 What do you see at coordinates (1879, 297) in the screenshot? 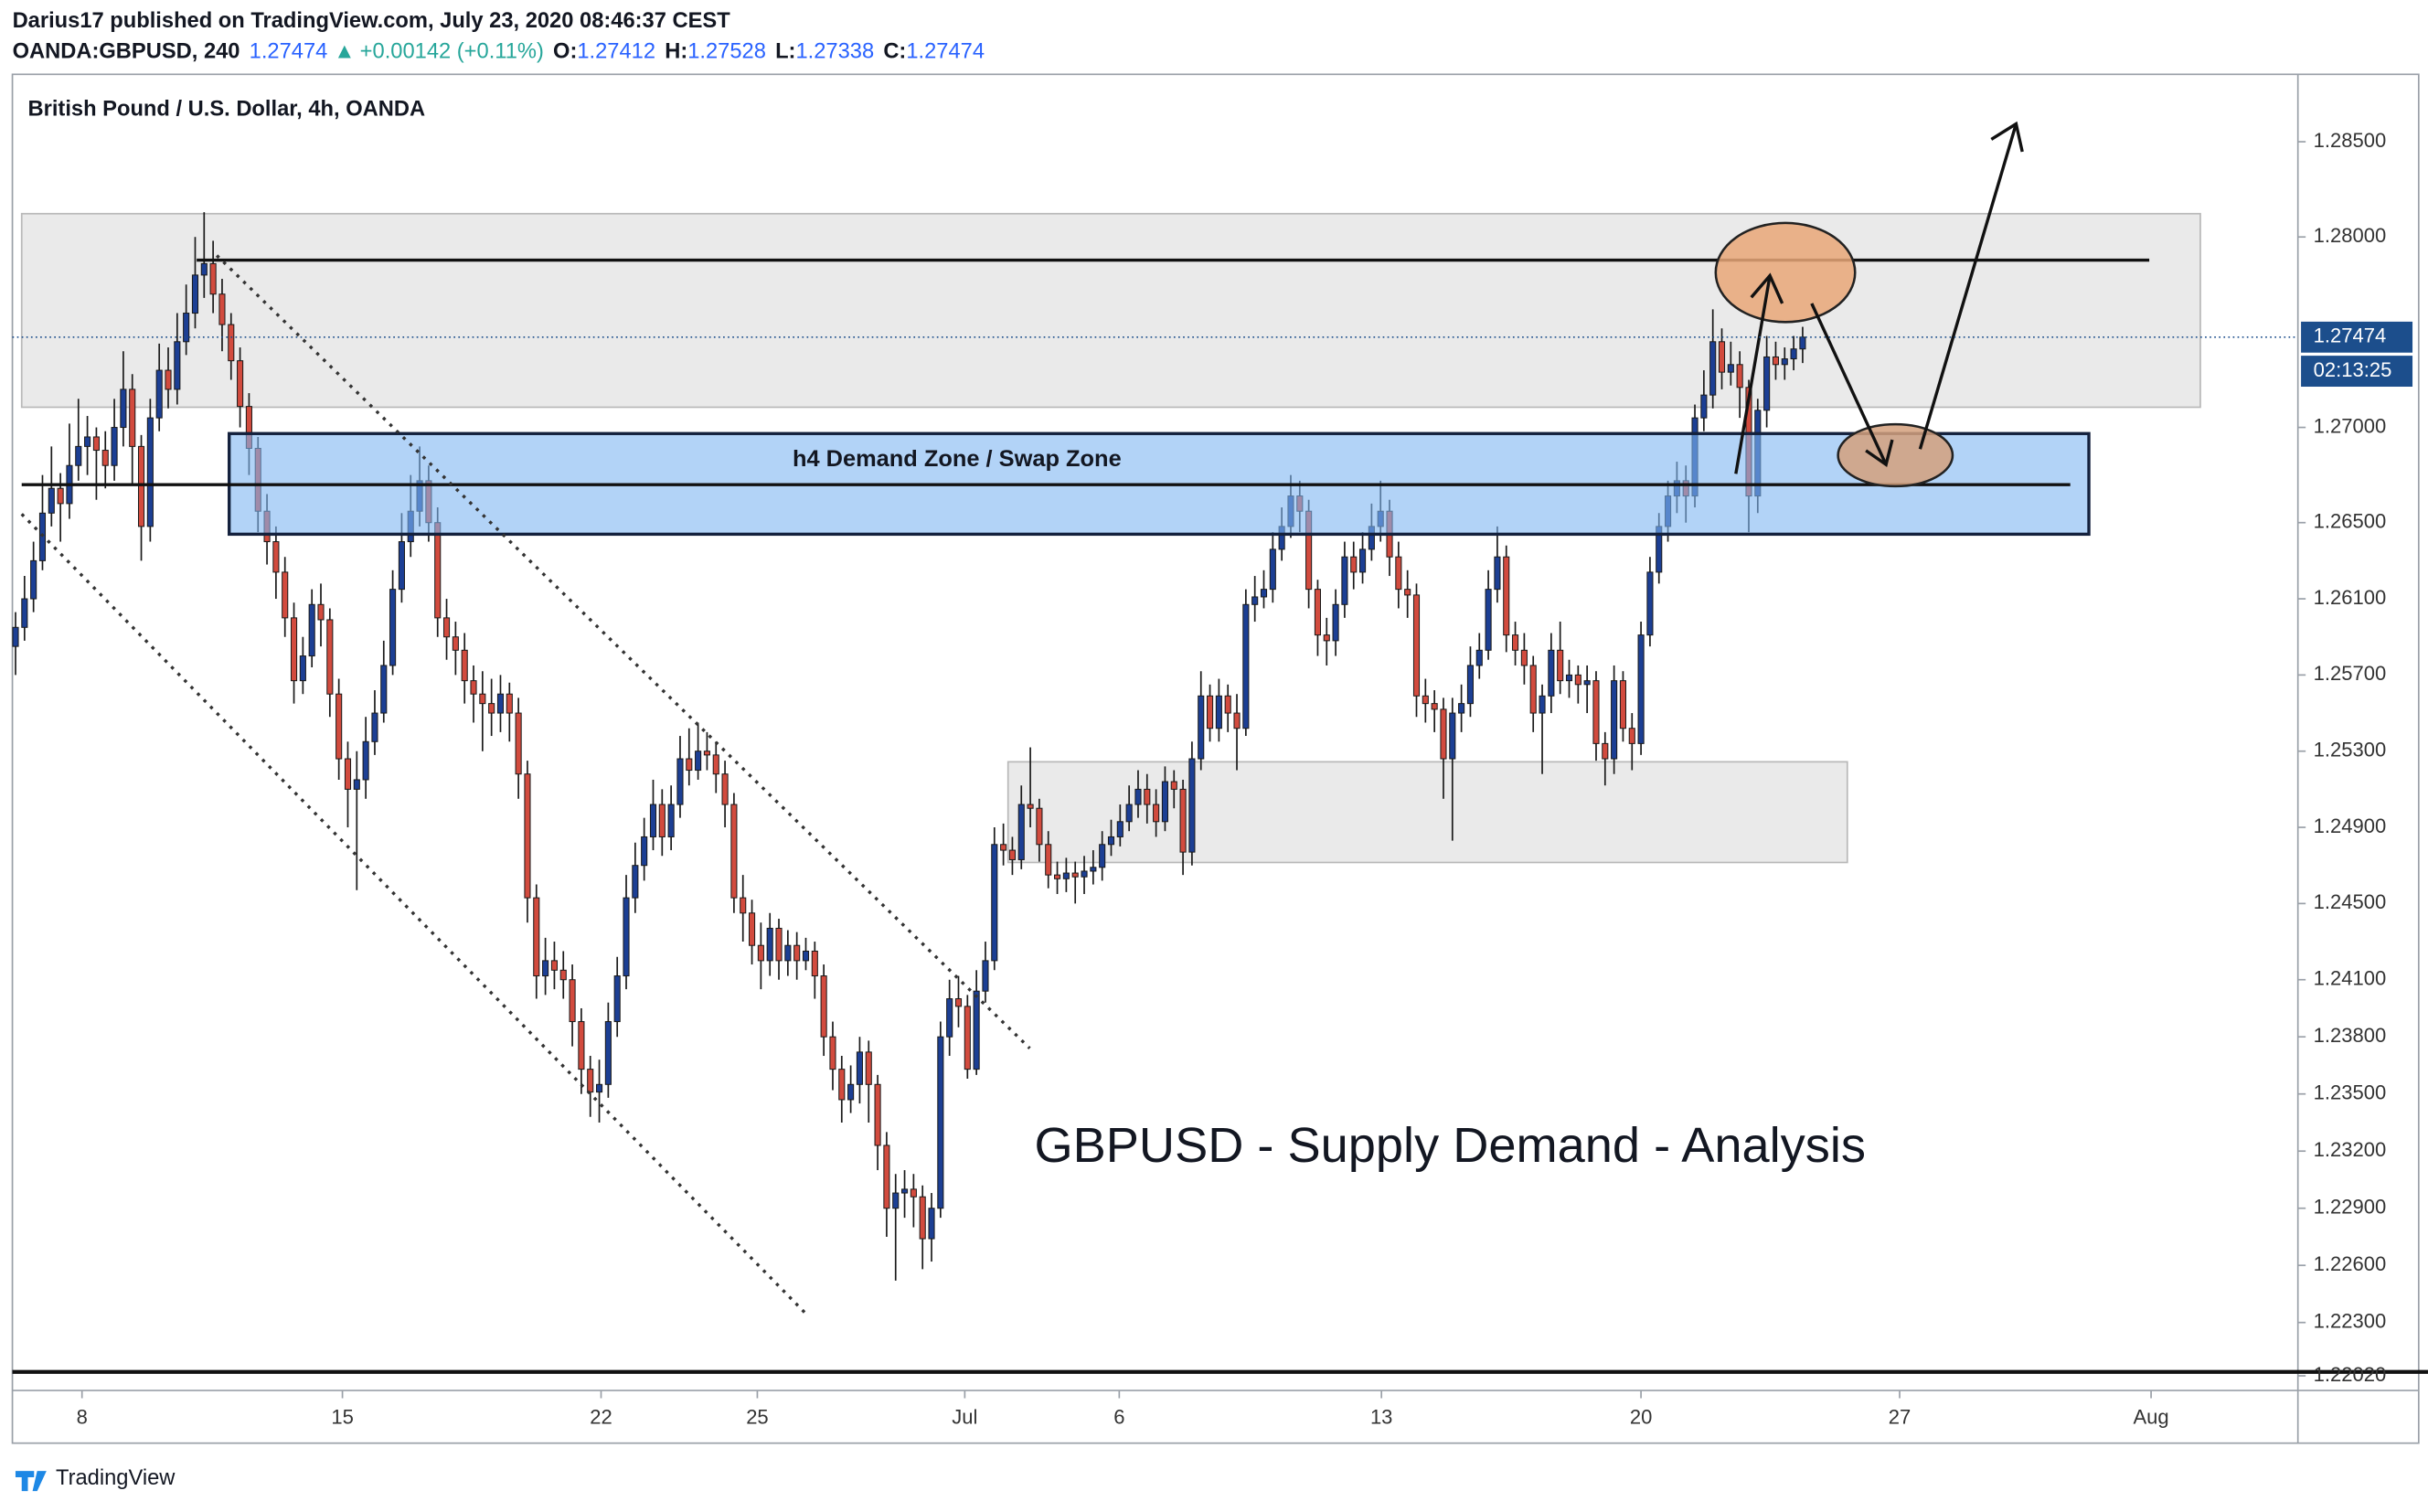
I see `arrows` at bounding box center [1879, 297].